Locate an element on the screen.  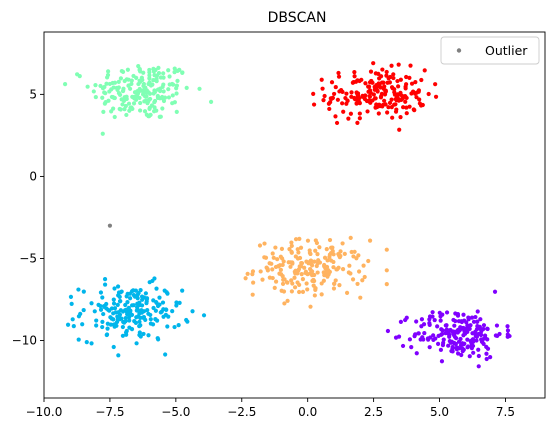
y-tick-label: 5 is located at coordinates (33, 94).